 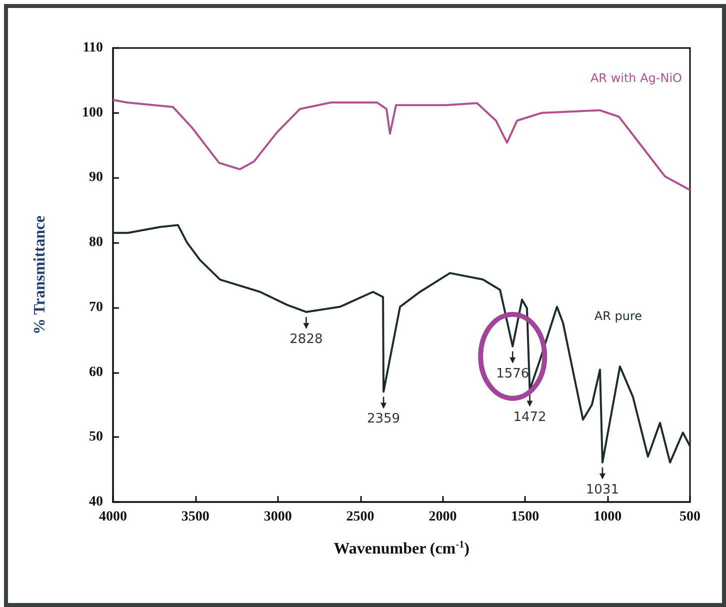 What do you see at coordinates (525, 517) in the screenshot?
I see `x-tick-label: 1500` at bounding box center [525, 517].